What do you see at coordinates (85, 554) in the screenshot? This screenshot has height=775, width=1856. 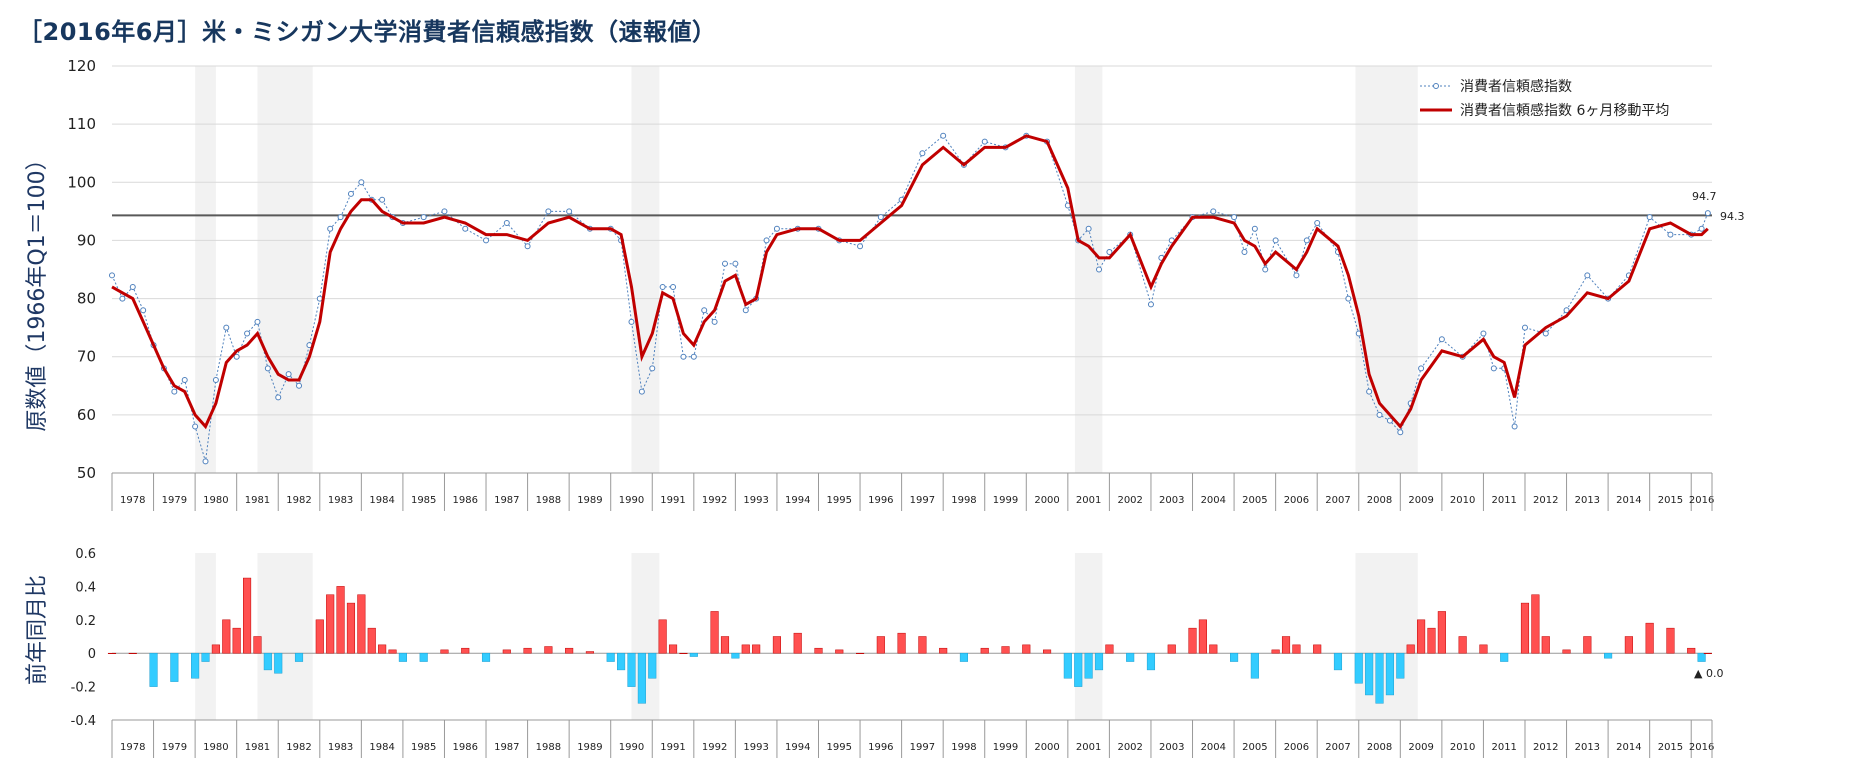 I see `y-tick-label: 0.6` at bounding box center [85, 554].